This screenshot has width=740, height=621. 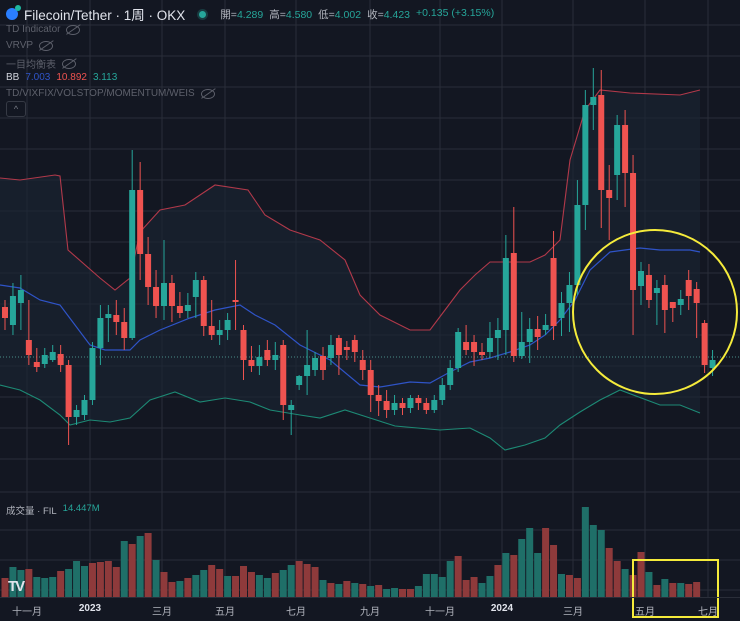 I want to click on indicator-label: TD Indicator, so click(x=33, y=29).